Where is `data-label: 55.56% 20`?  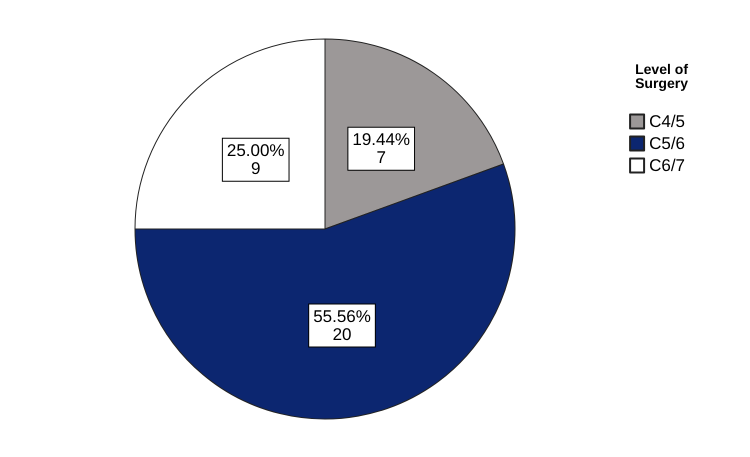 data-label: 55.56% 20 is located at coordinates (342, 325).